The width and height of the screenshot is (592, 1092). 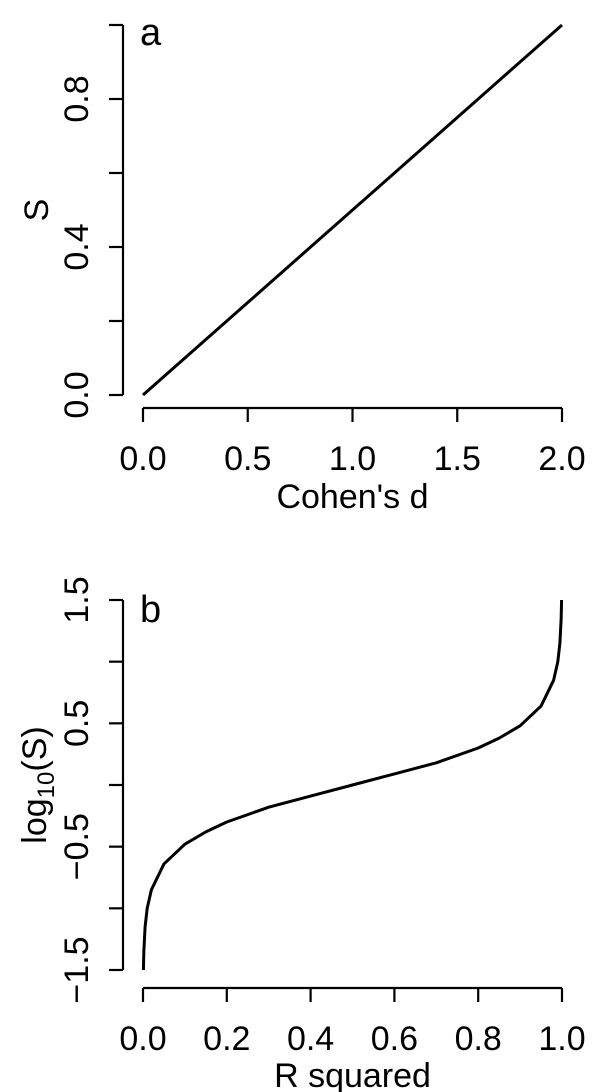 What do you see at coordinates (37, 210) in the screenshot?
I see `panel-a-y-axis-title: S` at bounding box center [37, 210].